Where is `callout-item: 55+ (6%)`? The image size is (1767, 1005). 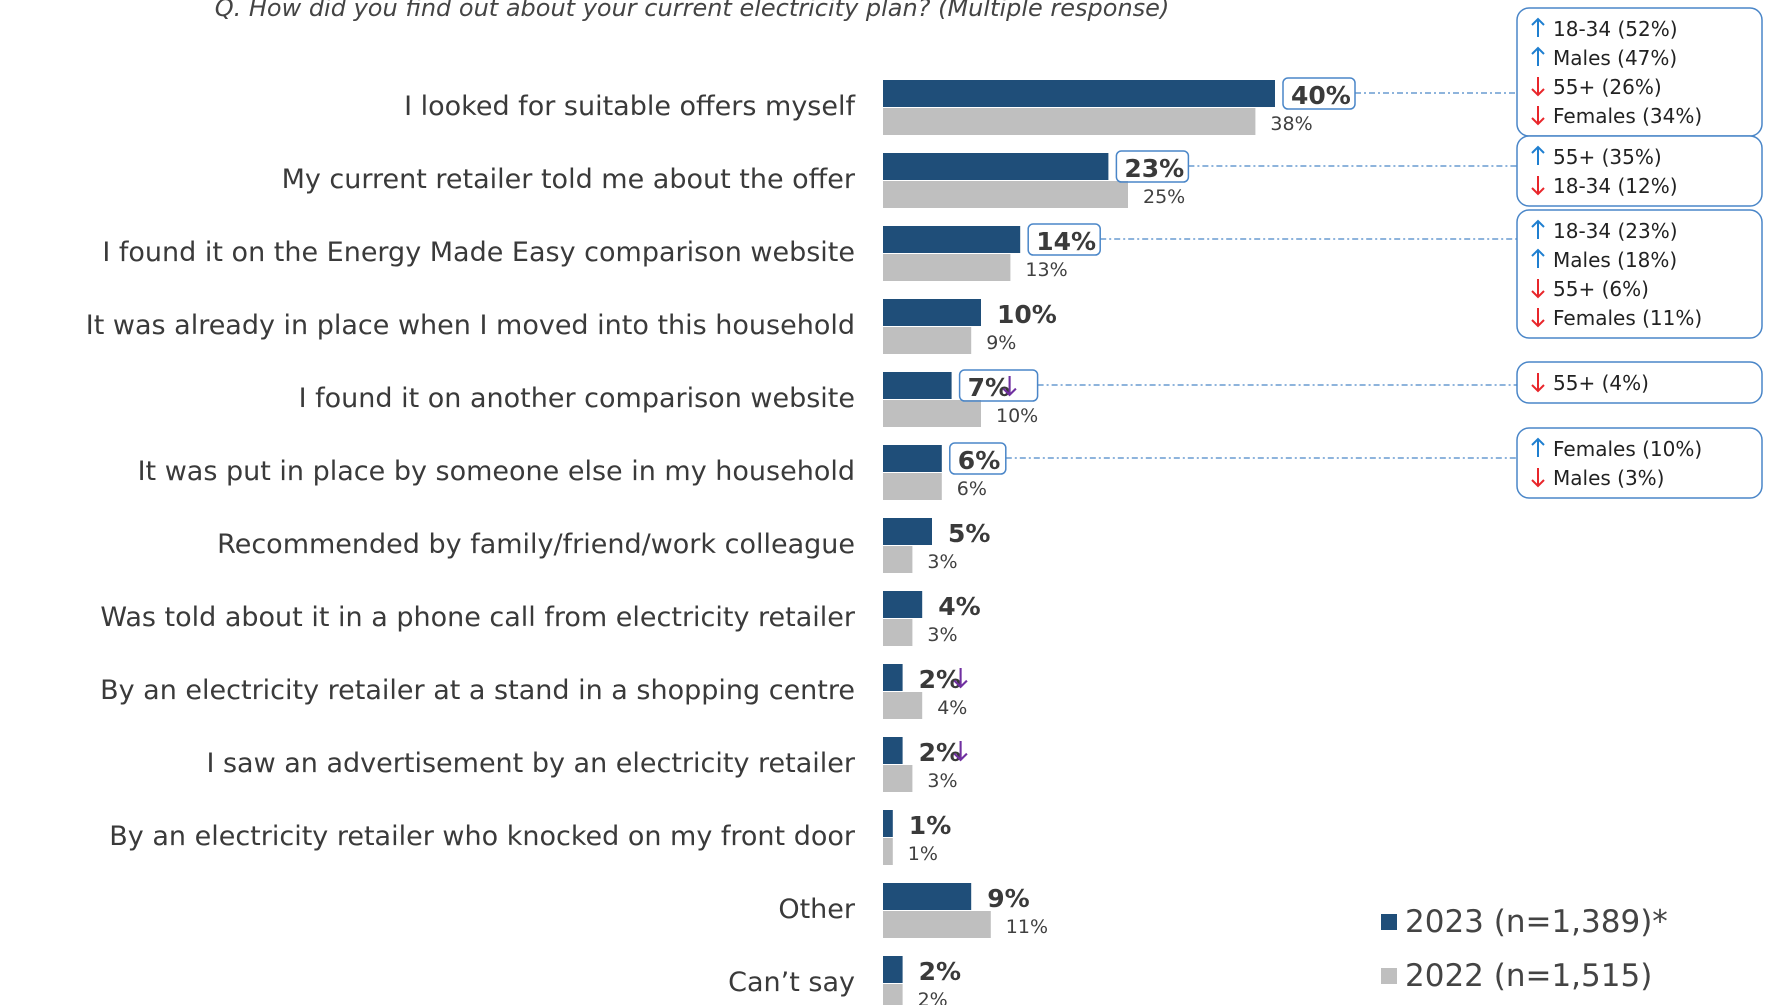 callout-item: 55+ (6%) is located at coordinates (1601, 289).